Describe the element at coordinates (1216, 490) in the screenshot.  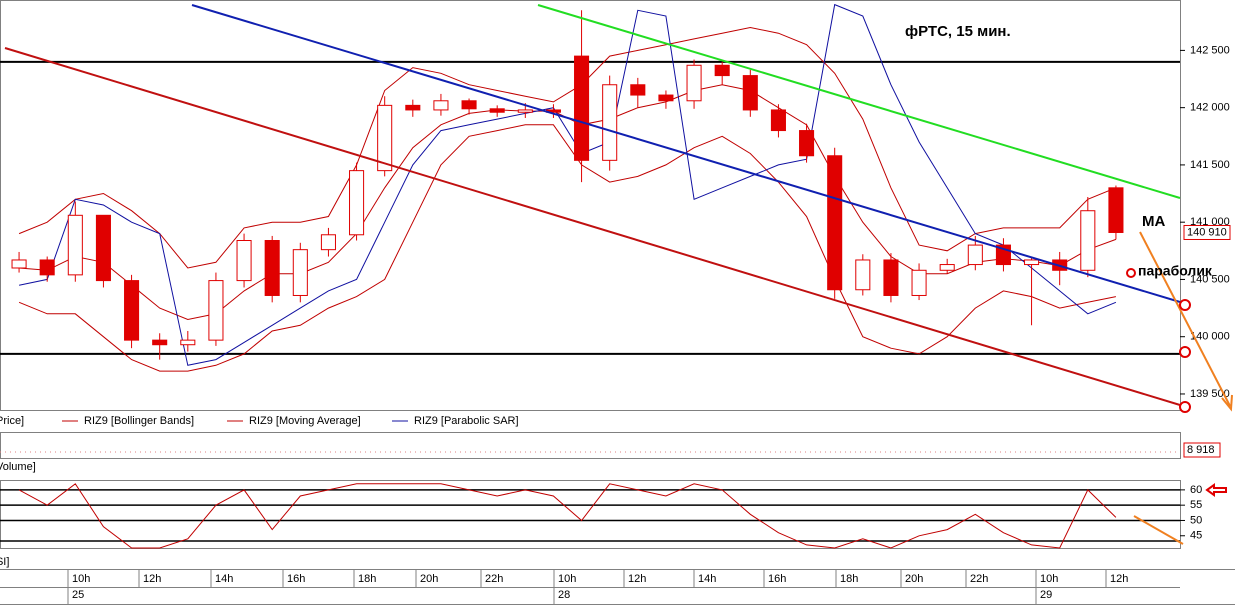
I see `arrow-red` at that location.